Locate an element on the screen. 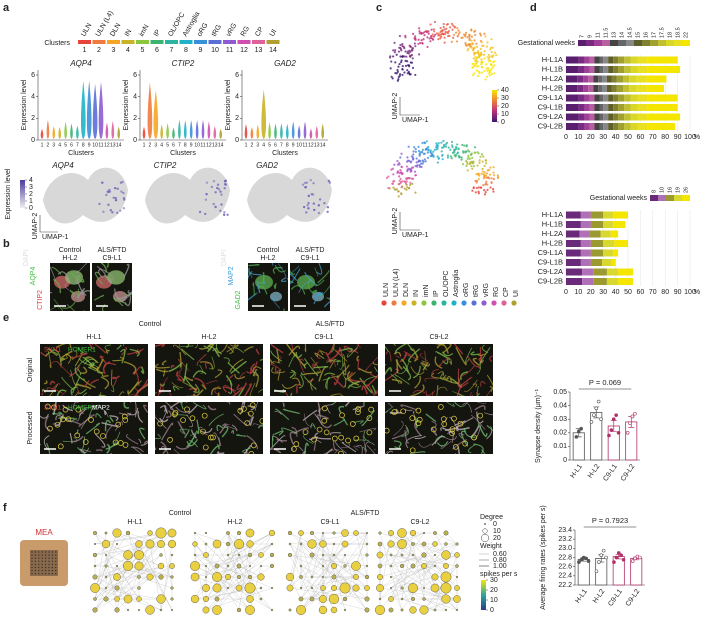  x-tick-label: 30 is located at coordinates (603, 137).